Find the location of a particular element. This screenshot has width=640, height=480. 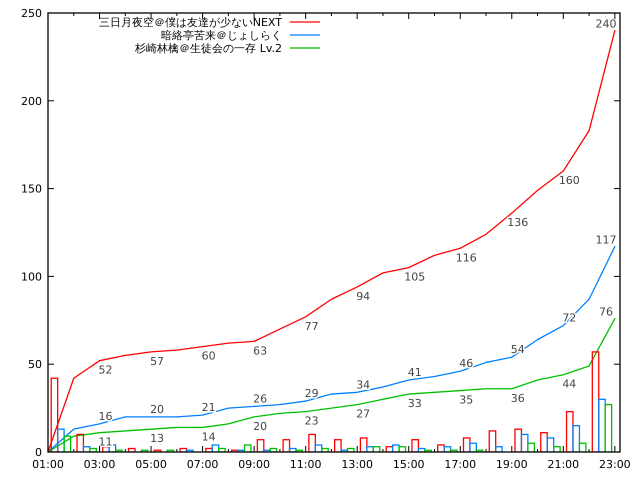

y-tick-label: 100 is located at coordinates (31, 277).